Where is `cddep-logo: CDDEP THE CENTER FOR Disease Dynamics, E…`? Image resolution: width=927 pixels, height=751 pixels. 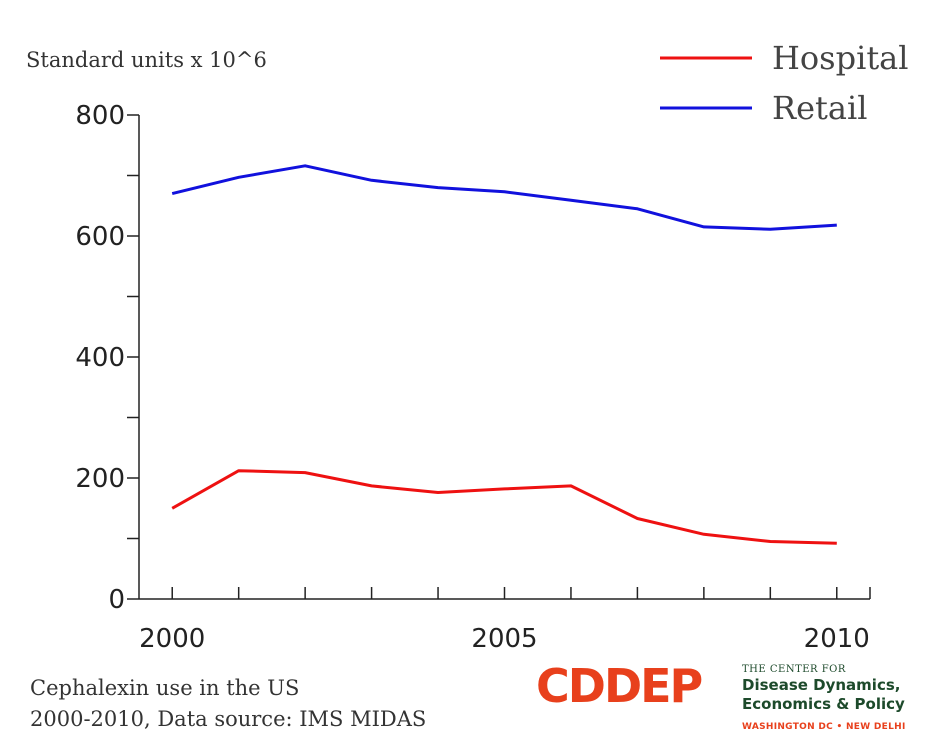 cddep-logo: CDDEP THE CENTER FOR Disease Dynamics, E… is located at coordinates (726, 700).